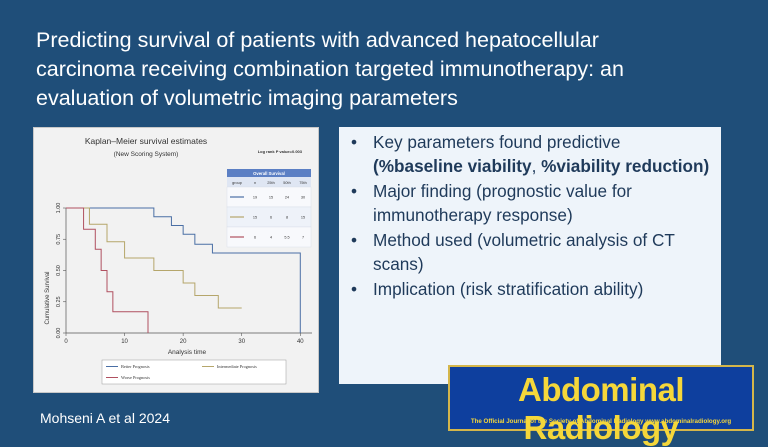 This screenshot has width=768, height=447. What do you see at coordinates (59, 270) in the screenshot?
I see `y-tick-label: 0.50` at bounding box center [59, 270].